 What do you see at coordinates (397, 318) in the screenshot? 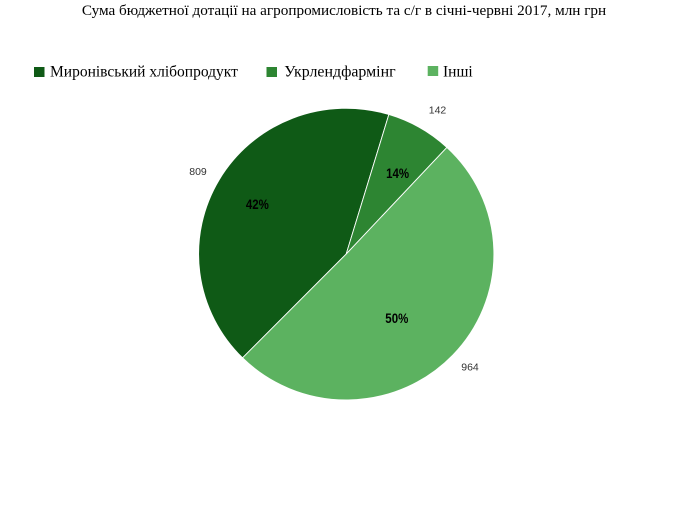
I see `svg-text: 50%` at bounding box center [397, 318].